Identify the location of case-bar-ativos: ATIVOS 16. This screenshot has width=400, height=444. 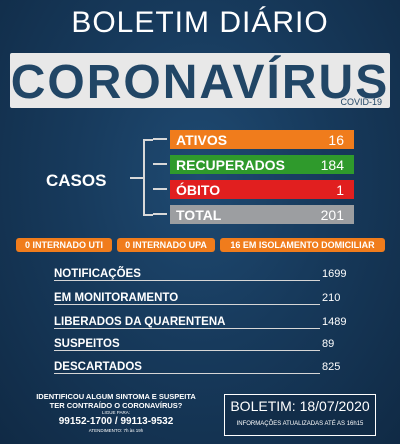
(262, 139).